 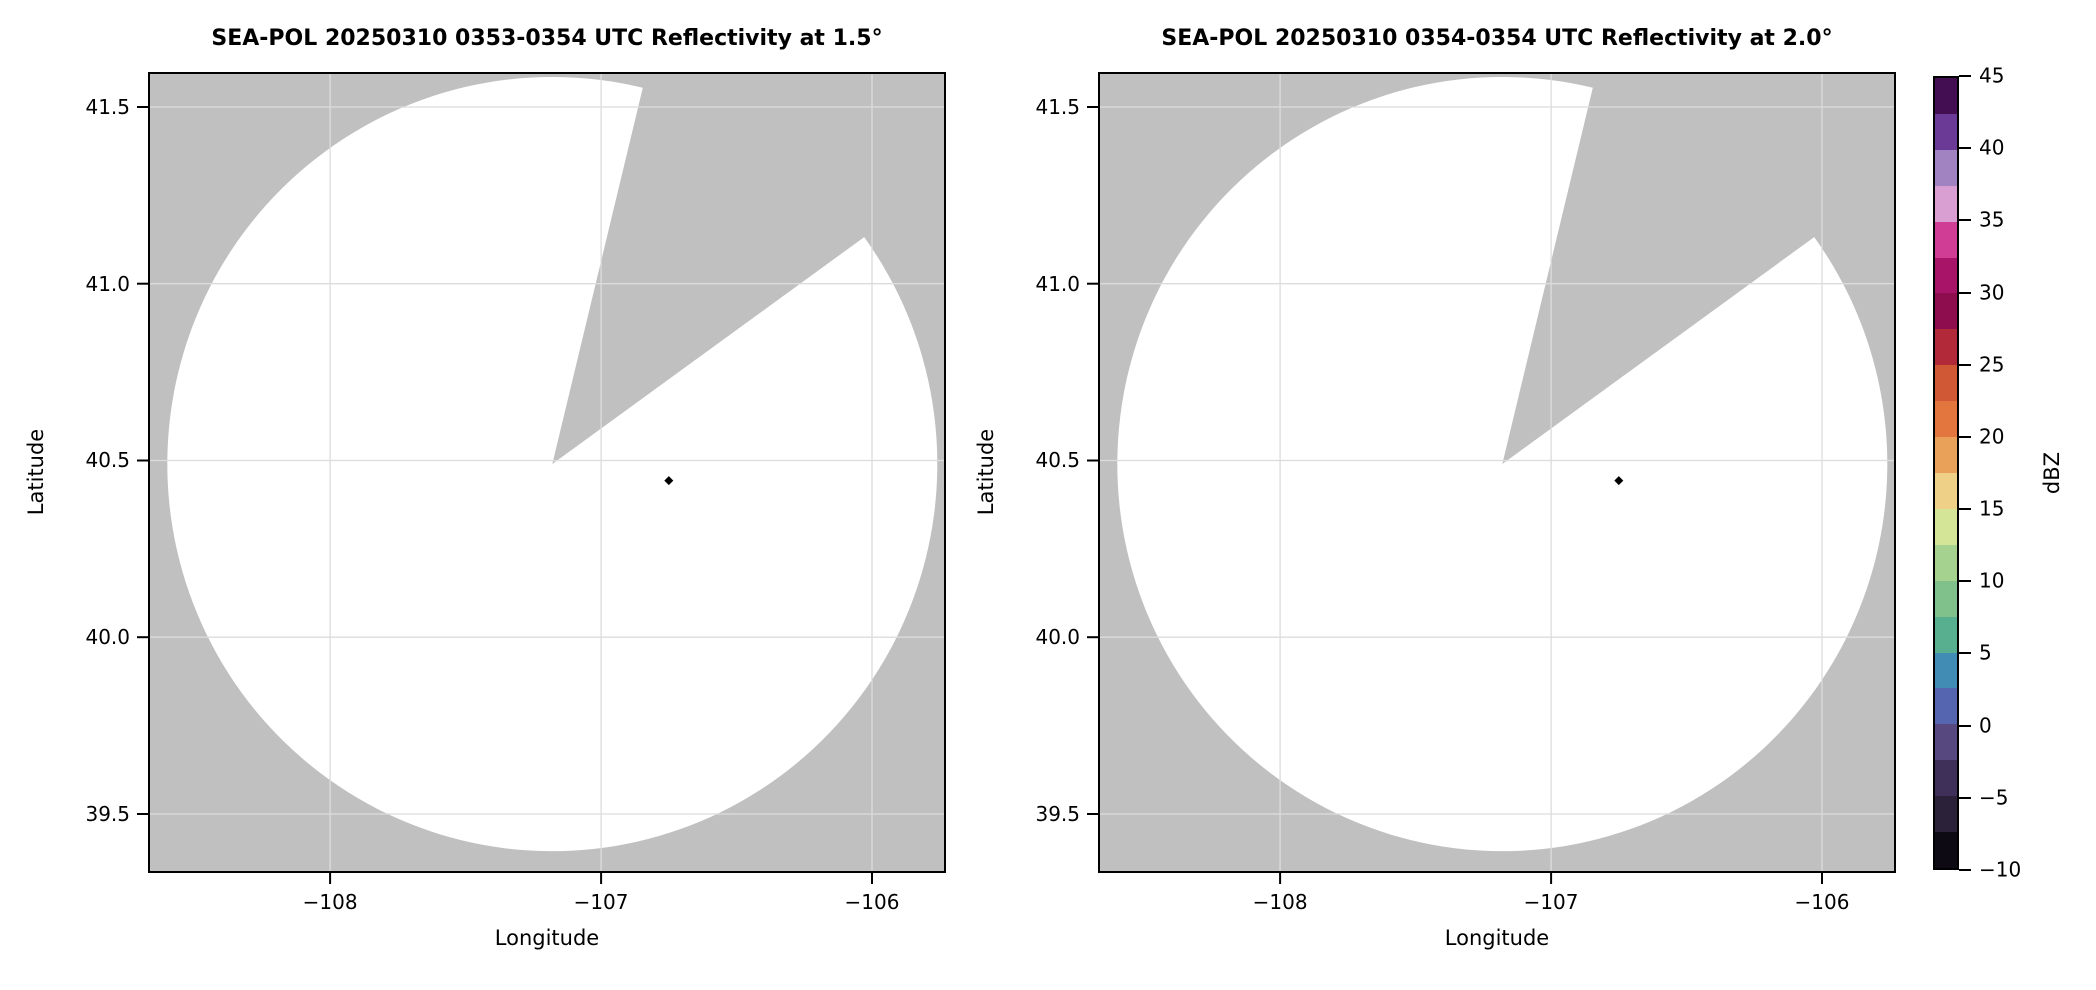 I want to click on colorbar-tick-label: −5, so click(x=1994, y=797).